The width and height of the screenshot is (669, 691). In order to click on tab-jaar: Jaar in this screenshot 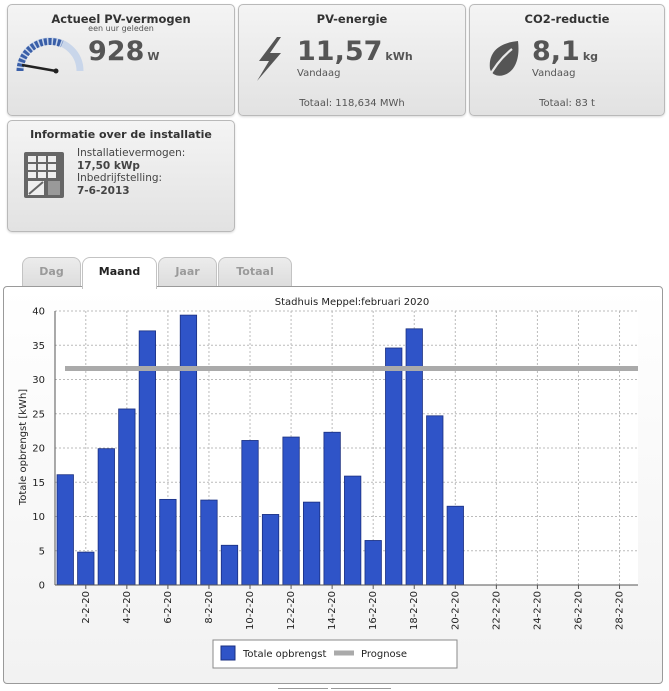, I will do `click(187, 272)`.